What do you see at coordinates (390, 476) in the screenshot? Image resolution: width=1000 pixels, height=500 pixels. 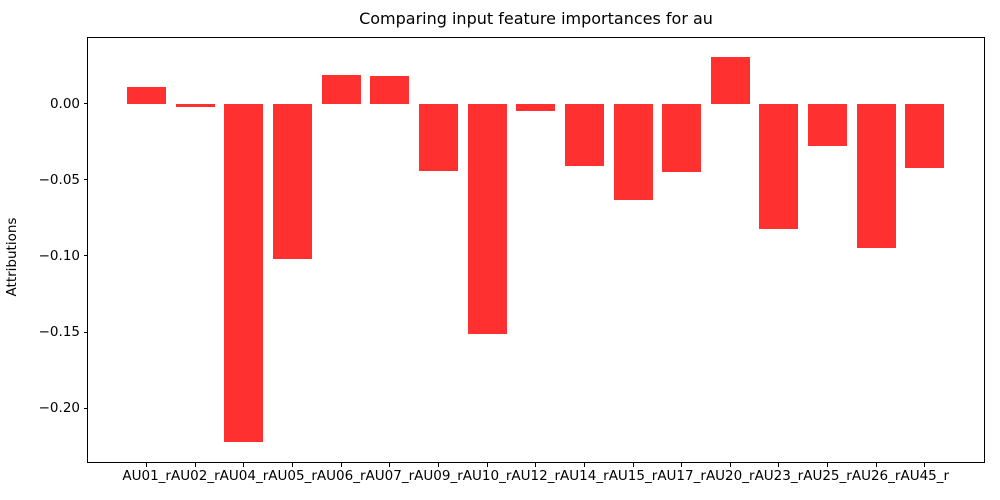 I see `x-tick-label-AU07_r: AU07_r` at bounding box center [390, 476].